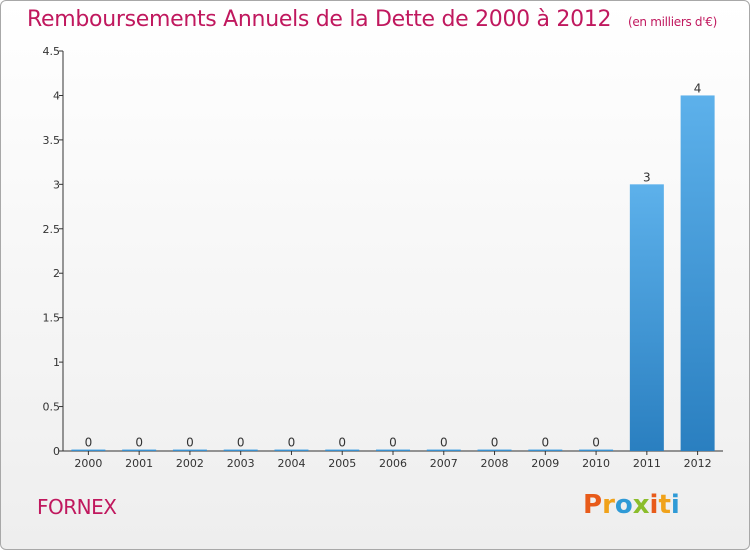 The height and width of the screenshot is (550, 750). What do you see at coordinates (56, 362) in the screenshot?
I see `y-tick-label: 1` at bounding box center [56, 362].